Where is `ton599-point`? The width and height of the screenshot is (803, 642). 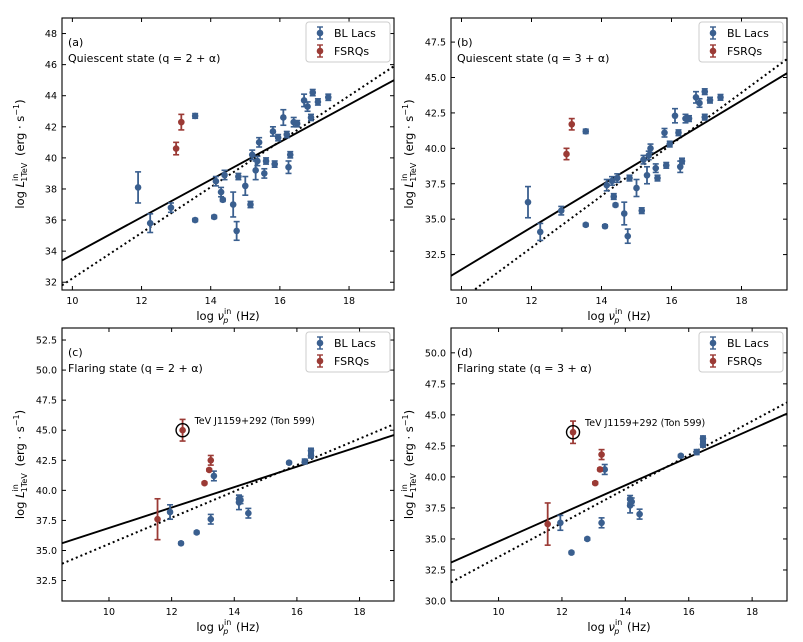
ton599-point is located at coordinates (573, 432).